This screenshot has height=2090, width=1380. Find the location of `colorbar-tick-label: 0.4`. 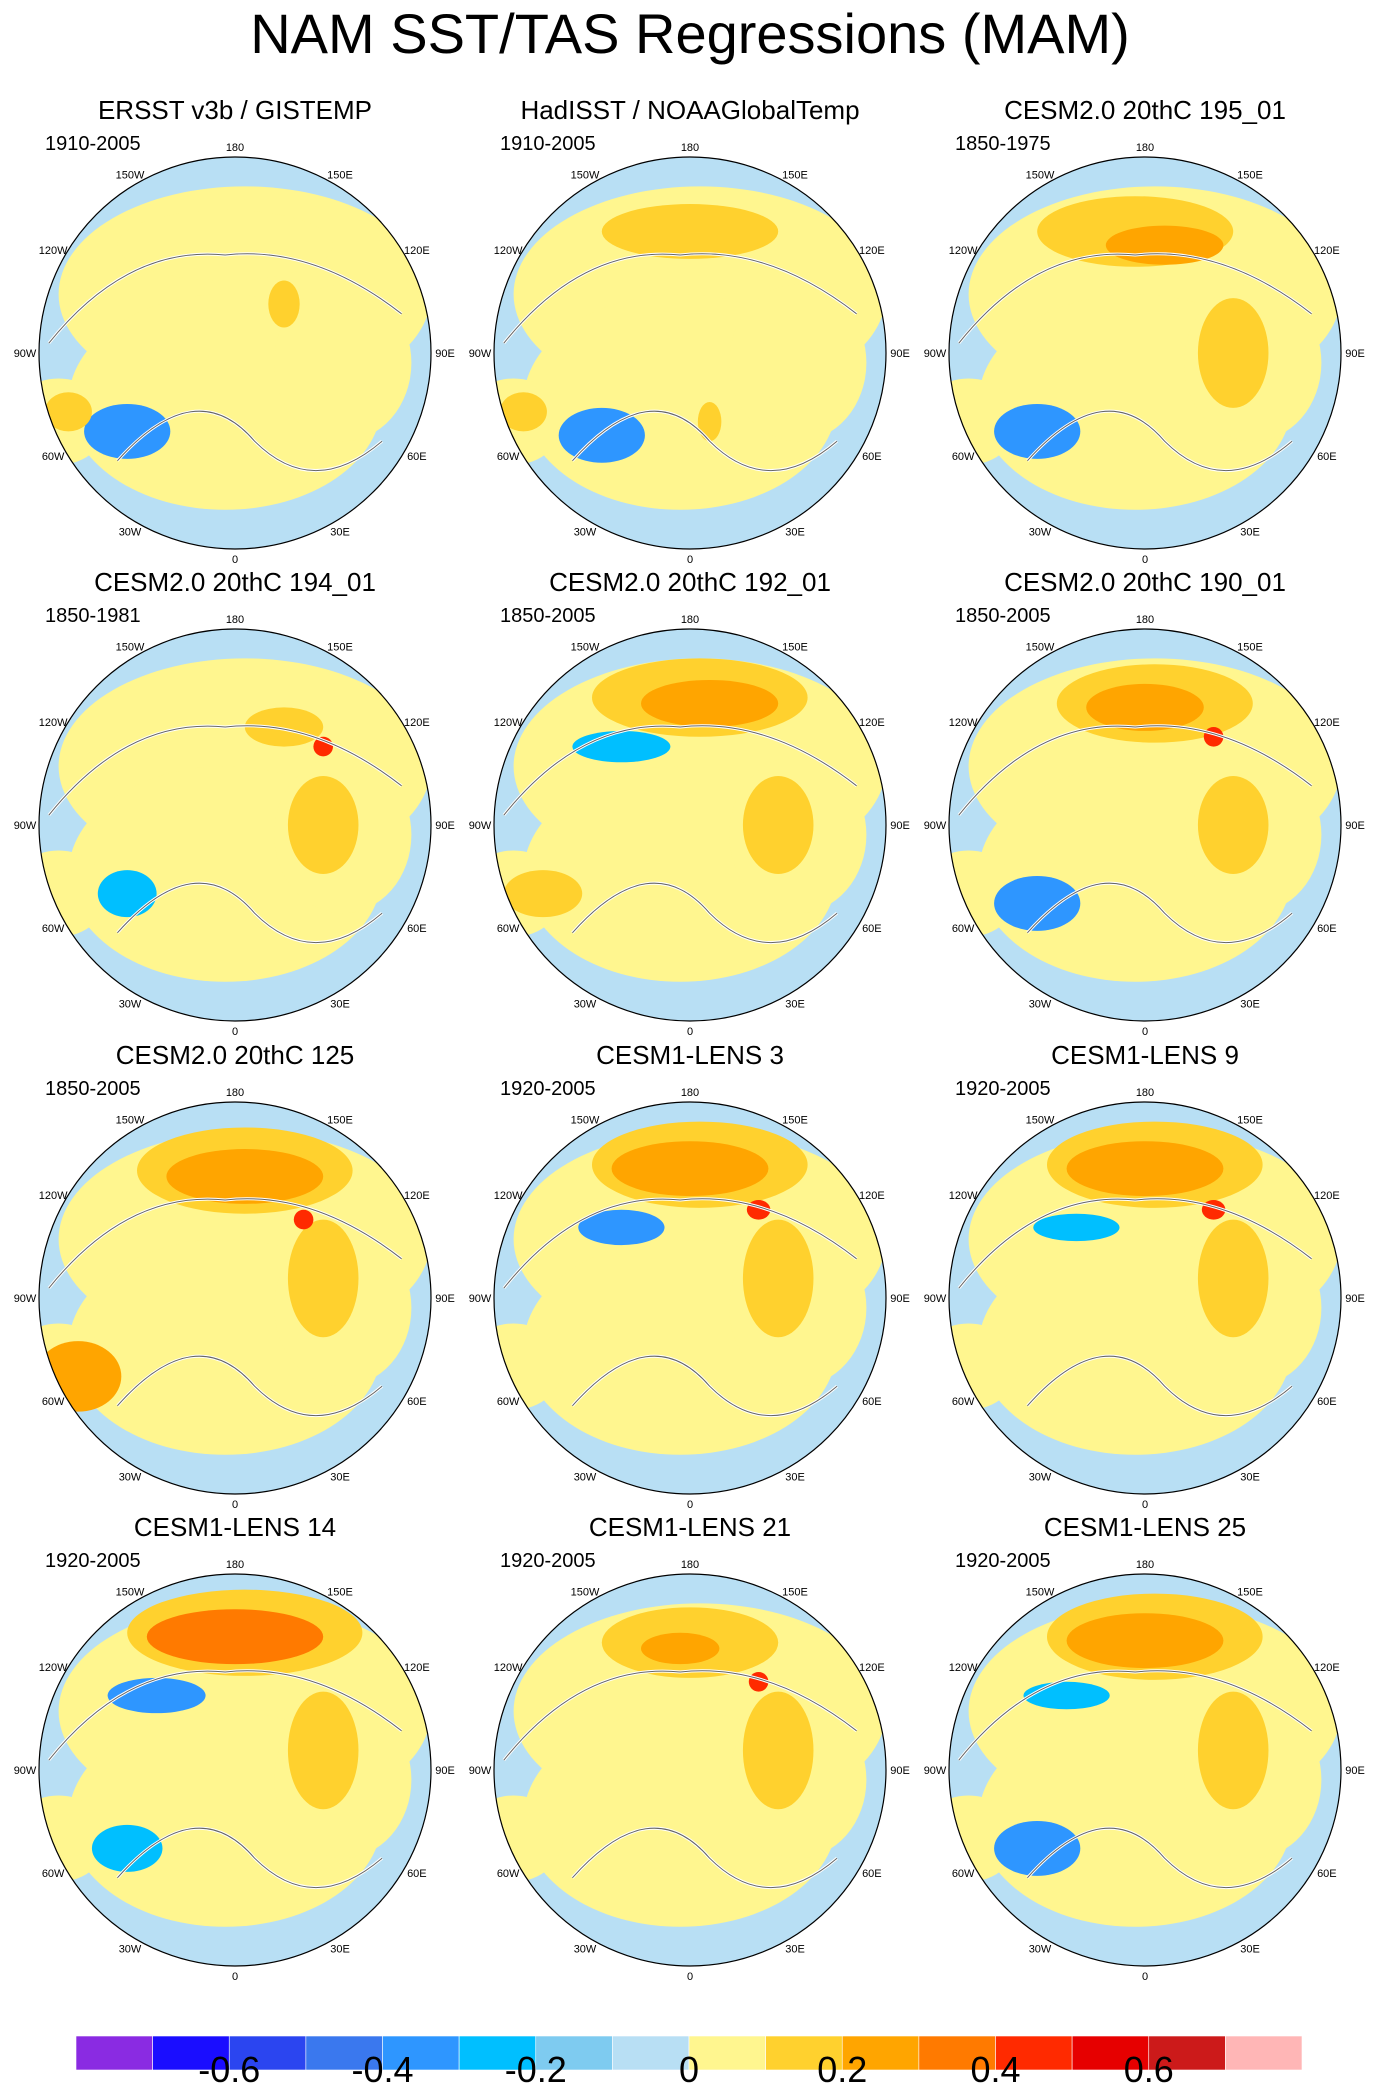

colorbar-tick-label: 0.4 is located at coordinates (995, 2069).